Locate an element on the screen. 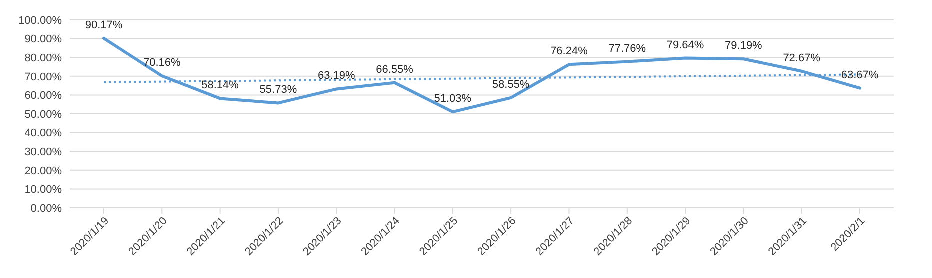 The height and width of the screenshot is (278, 932). y-tick-label: 80.00% is located at coordinates (43, 58).